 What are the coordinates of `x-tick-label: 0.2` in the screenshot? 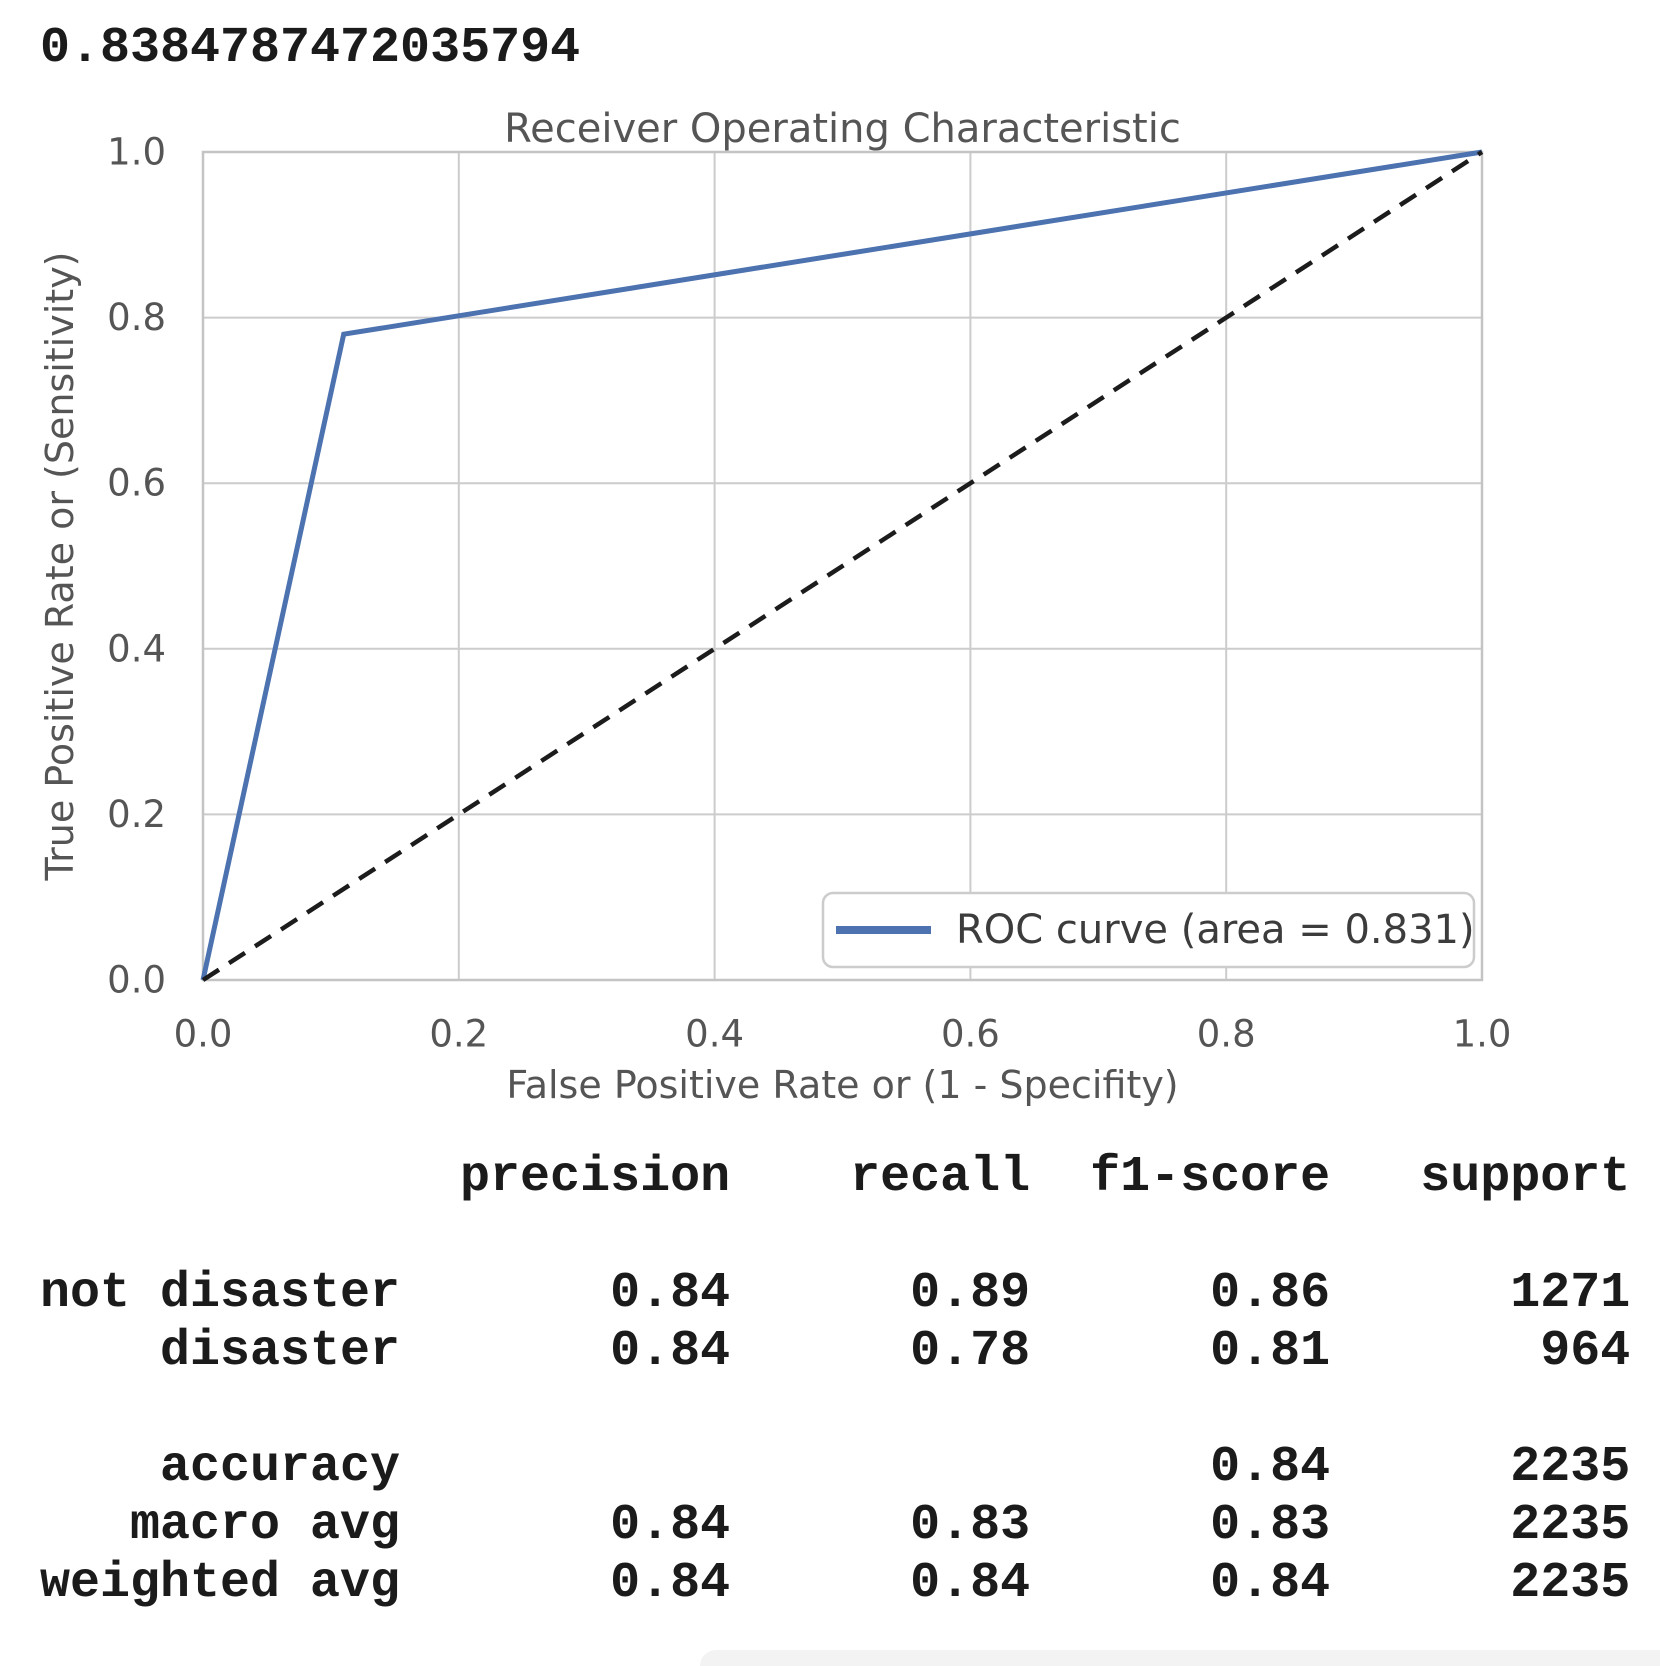 It's located at (458, 1034).